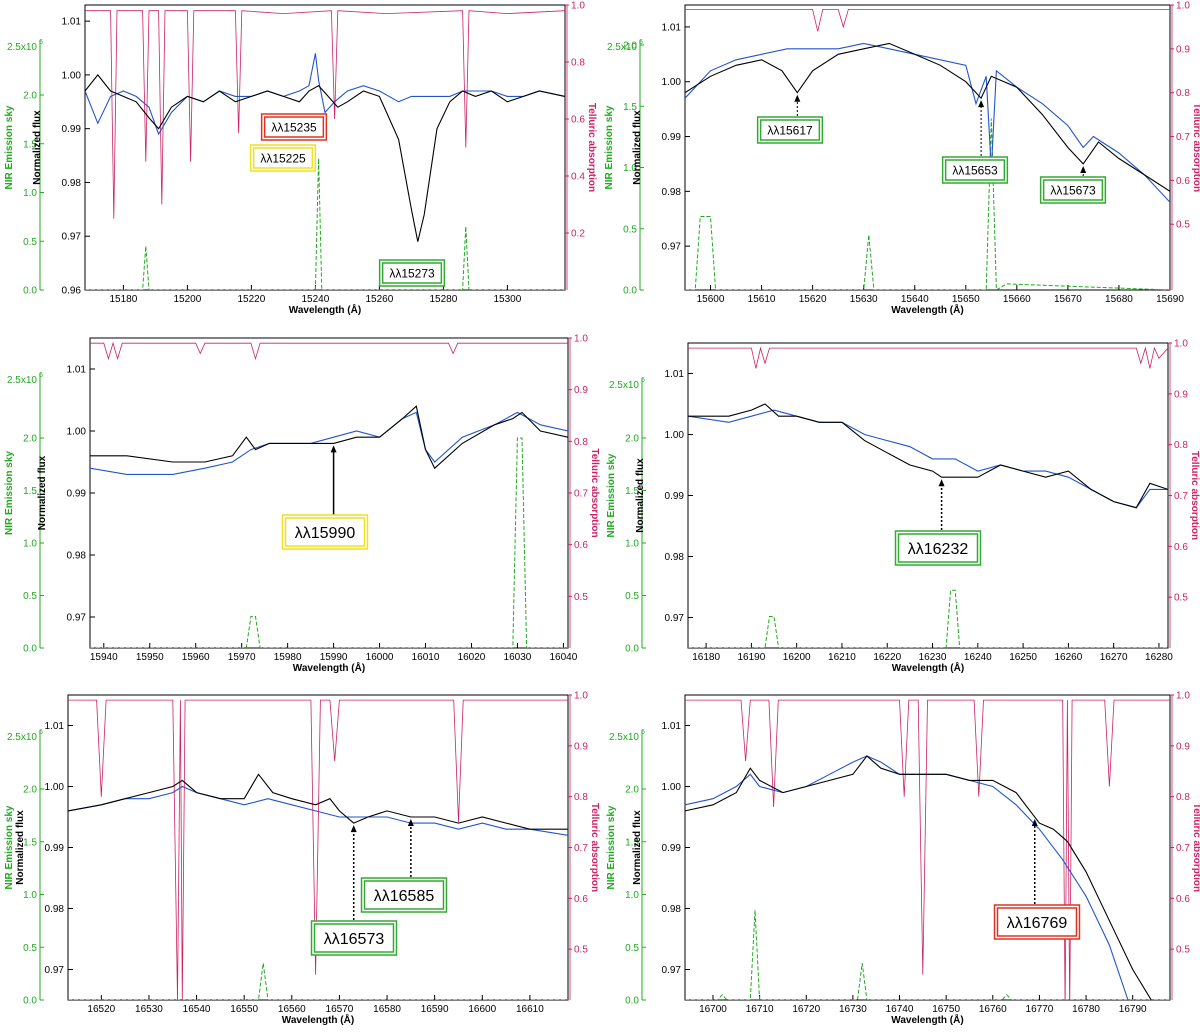 The image size is (1200, 1033). What do you see at coordinates (387, 1009) in the screenshot?
I see `x-tick-label: 16580` at bounding box center [387, 1009].